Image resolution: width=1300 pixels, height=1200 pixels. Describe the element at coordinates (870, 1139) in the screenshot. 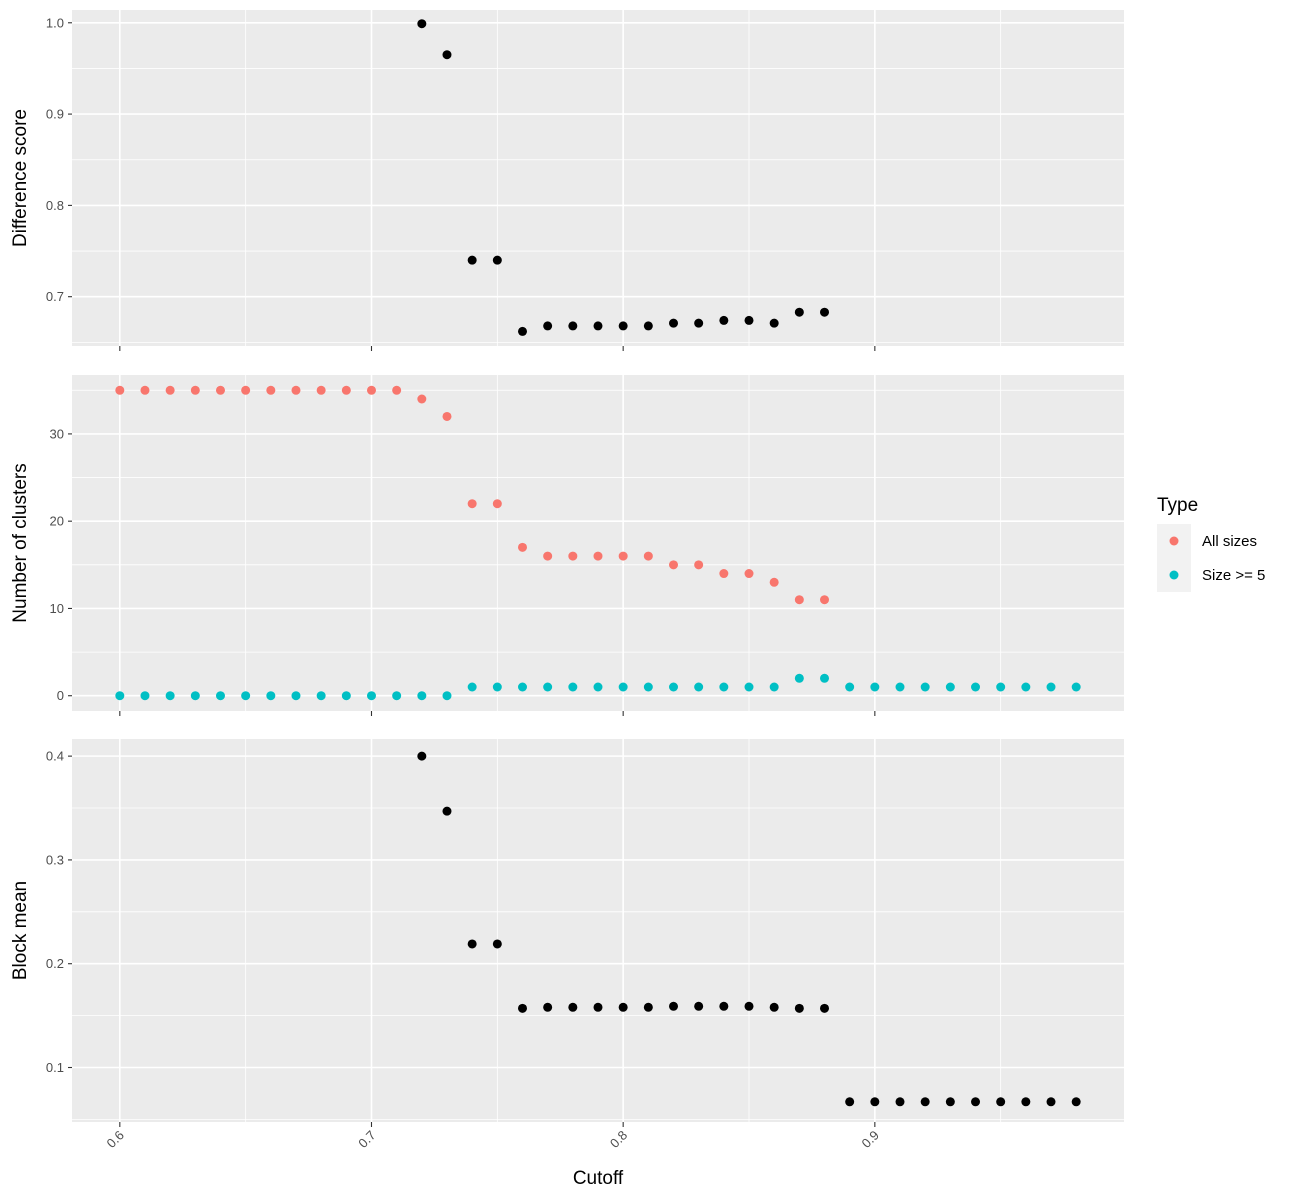

I see `x-tick-label: 0.9` at that location.